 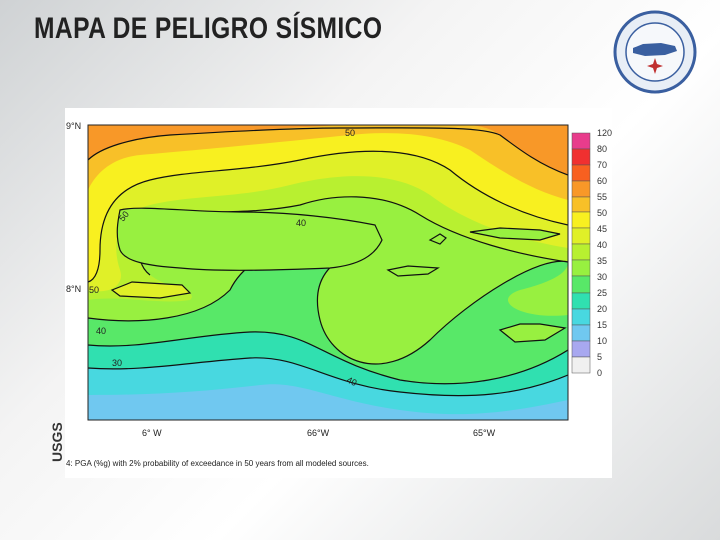 What do you see at coordinates (655, 52) in the screenshot?
I see `logo` at bounding box center [655, 52].